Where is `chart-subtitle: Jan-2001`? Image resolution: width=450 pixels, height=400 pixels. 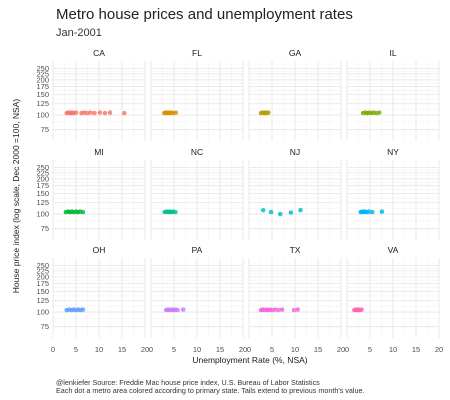
chart-subtitle: Jan-2001 is located at coordinates (79, 33).